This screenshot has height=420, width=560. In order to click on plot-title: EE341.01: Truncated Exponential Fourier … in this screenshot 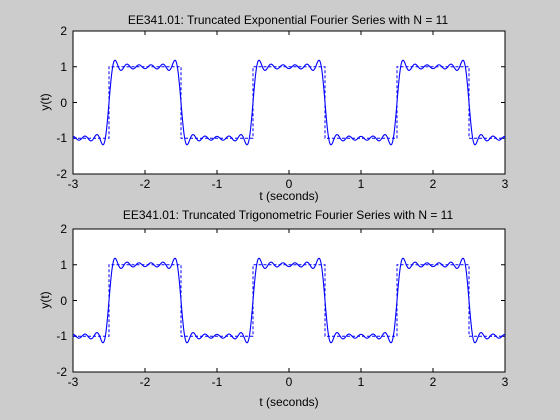, I will do `click(288, 20)`.